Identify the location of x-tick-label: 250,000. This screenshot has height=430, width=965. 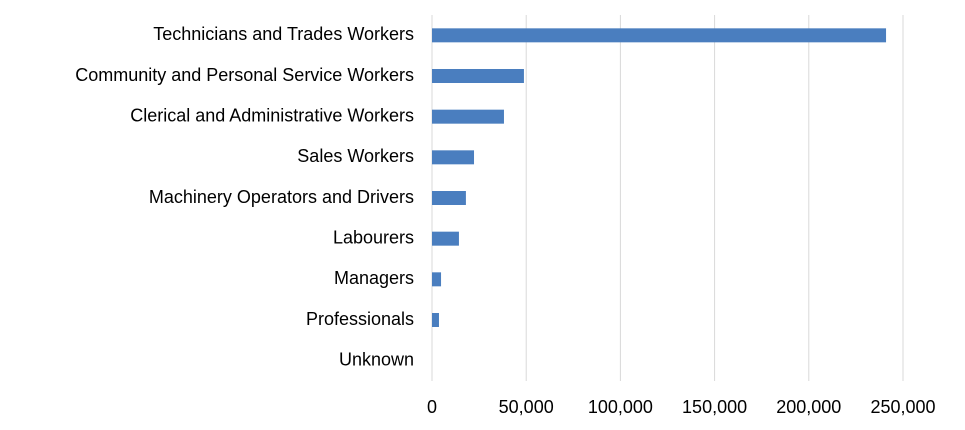
(902, 407).